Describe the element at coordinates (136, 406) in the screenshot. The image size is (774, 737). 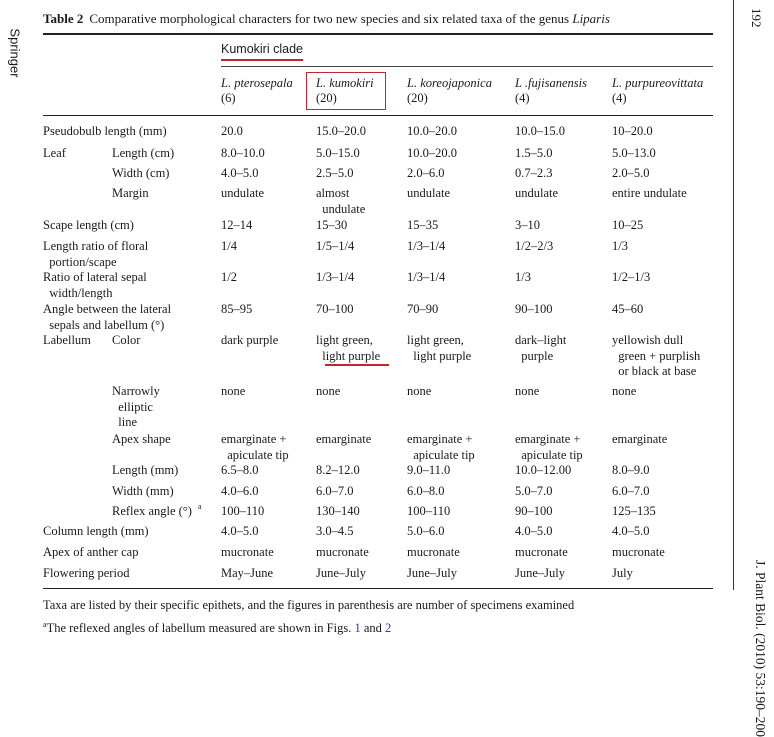
I see `row-sublabel: Narrowly elliptic line` at that location.